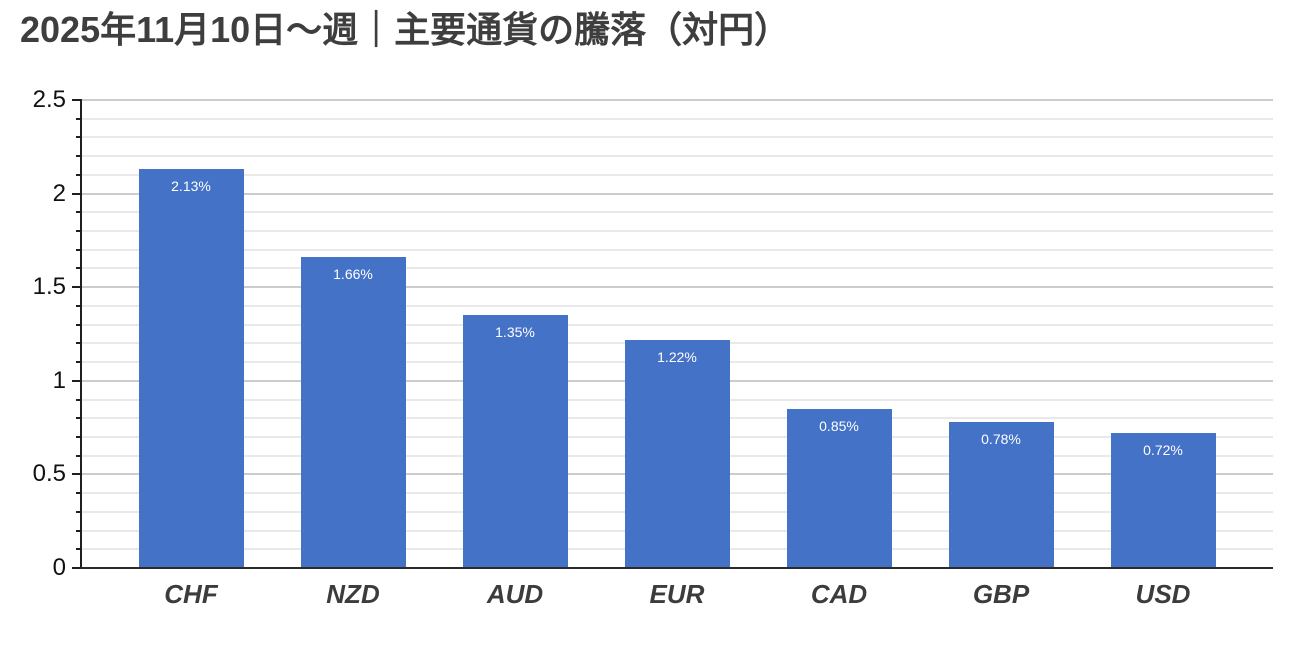 Image resolution: width=1305 pixels, height=646 pixels. Describe the element at coordinates (1163, 594) in the screenshot. I see `x-axis-label-usd: USD` at that location.